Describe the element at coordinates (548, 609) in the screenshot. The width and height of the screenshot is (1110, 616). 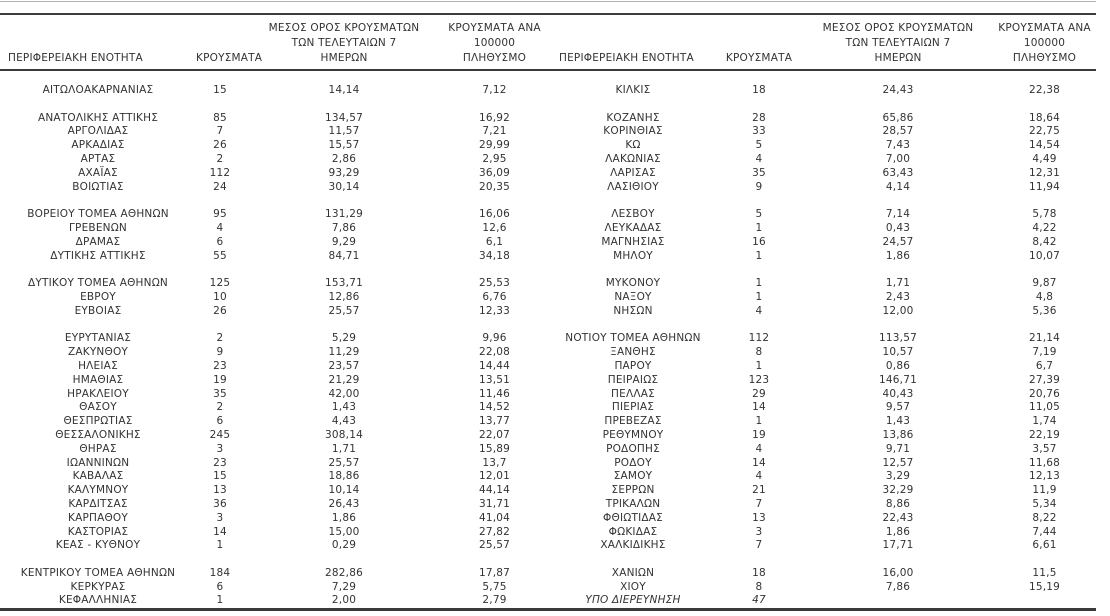
I see `bottom-thick-rule` at that location.